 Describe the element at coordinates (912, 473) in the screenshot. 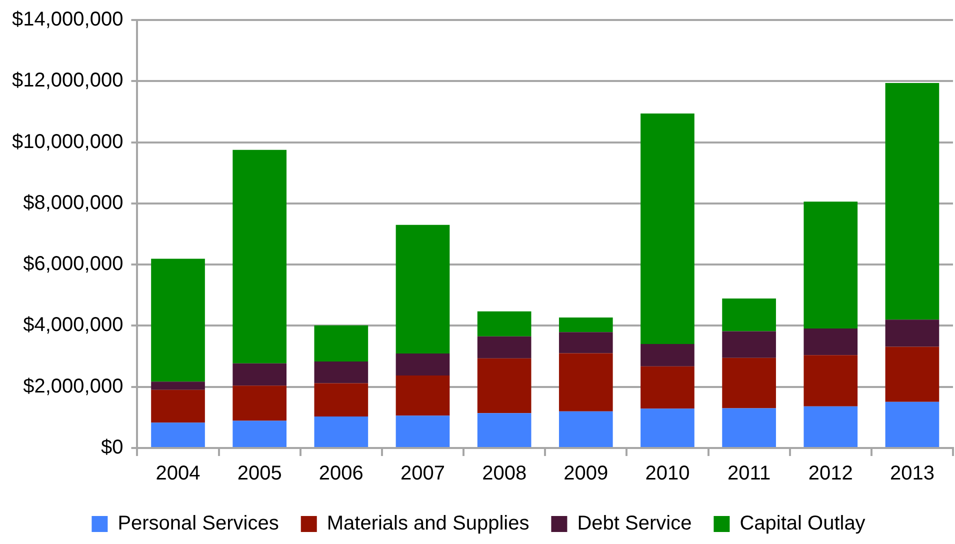

I see `x-tick-label: 2013` at that location.